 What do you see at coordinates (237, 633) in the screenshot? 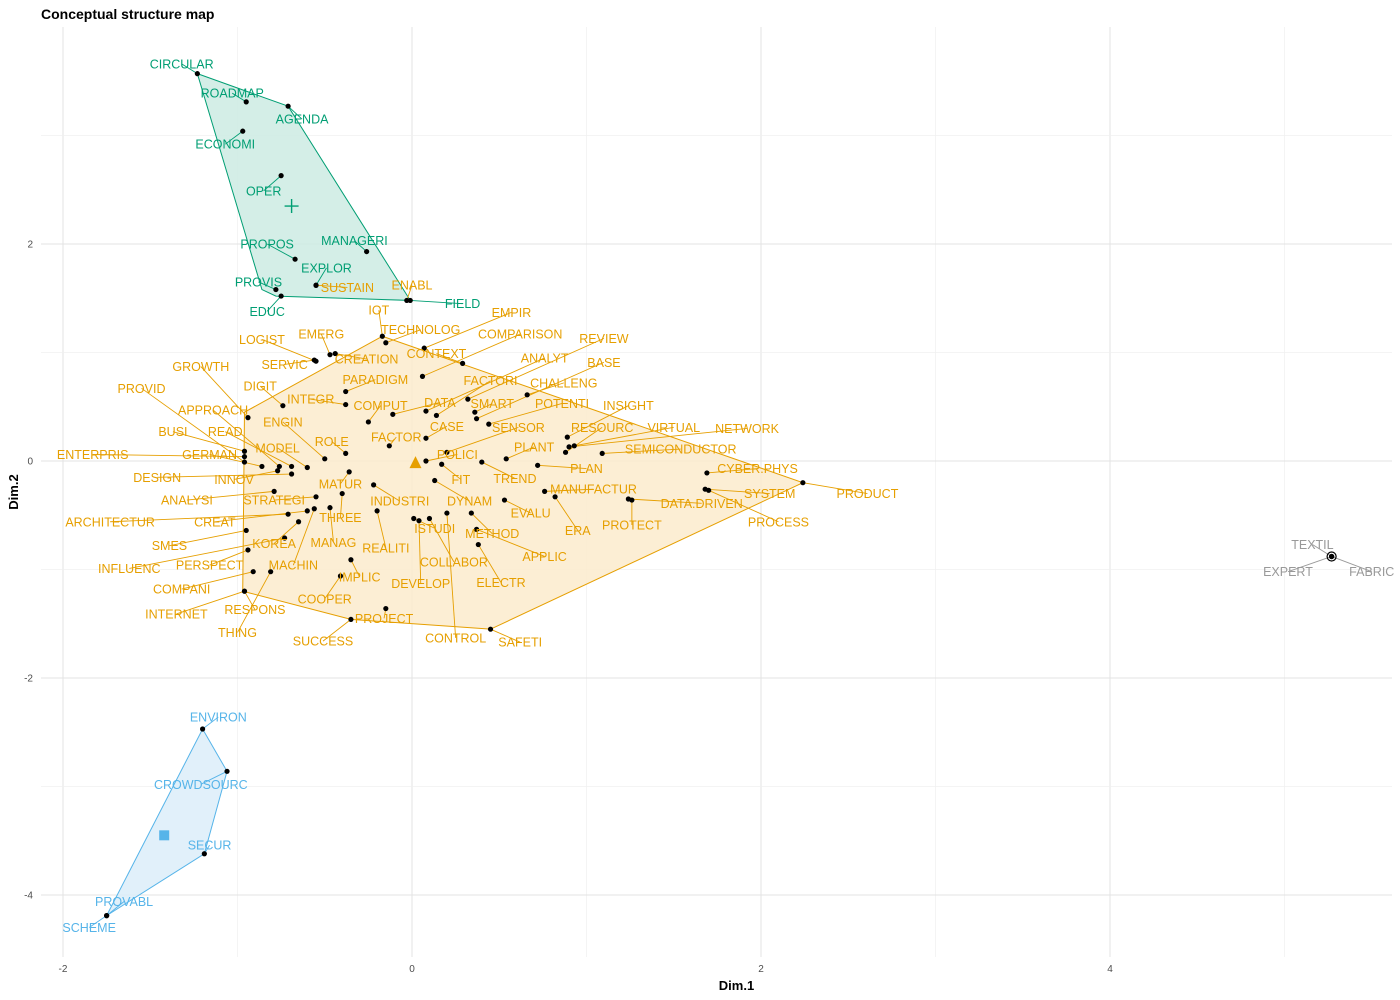
I see `point-label: THING` at bounding box center [237, 633].